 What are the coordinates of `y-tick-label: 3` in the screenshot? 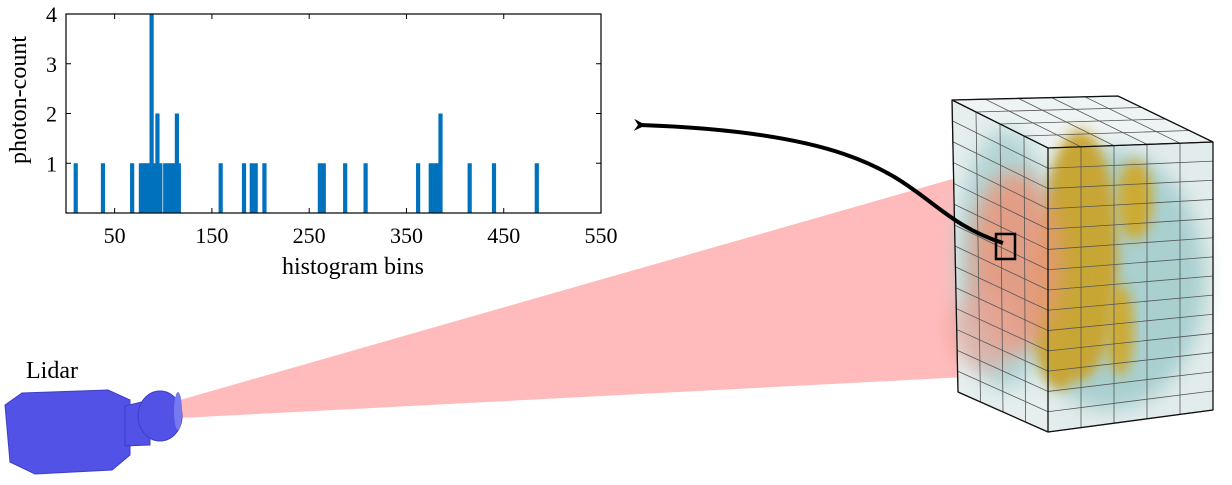 It's located at (51, 64).